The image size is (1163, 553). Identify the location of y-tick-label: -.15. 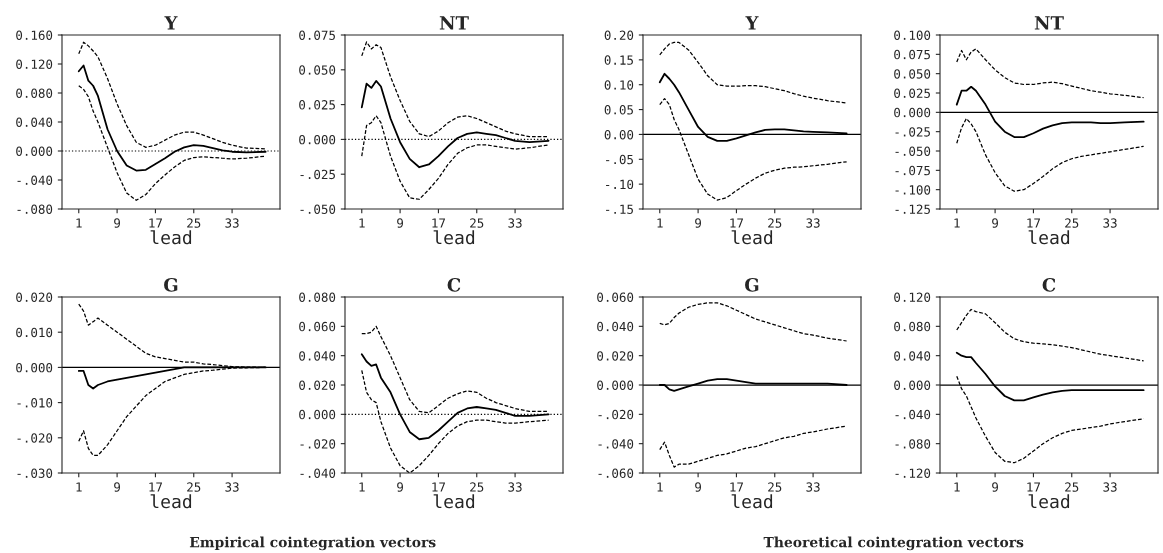
(619, 209).